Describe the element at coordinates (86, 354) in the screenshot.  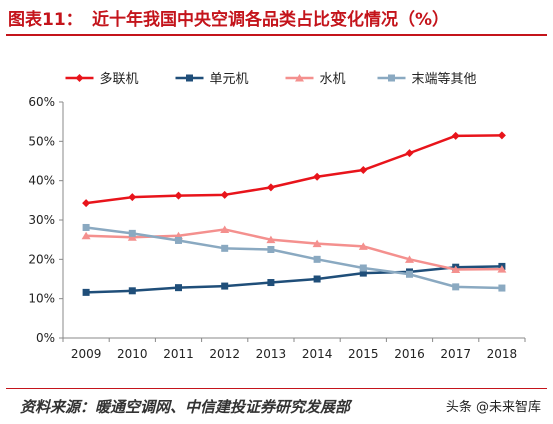
I see `x-tick-label: 2009` at that location.